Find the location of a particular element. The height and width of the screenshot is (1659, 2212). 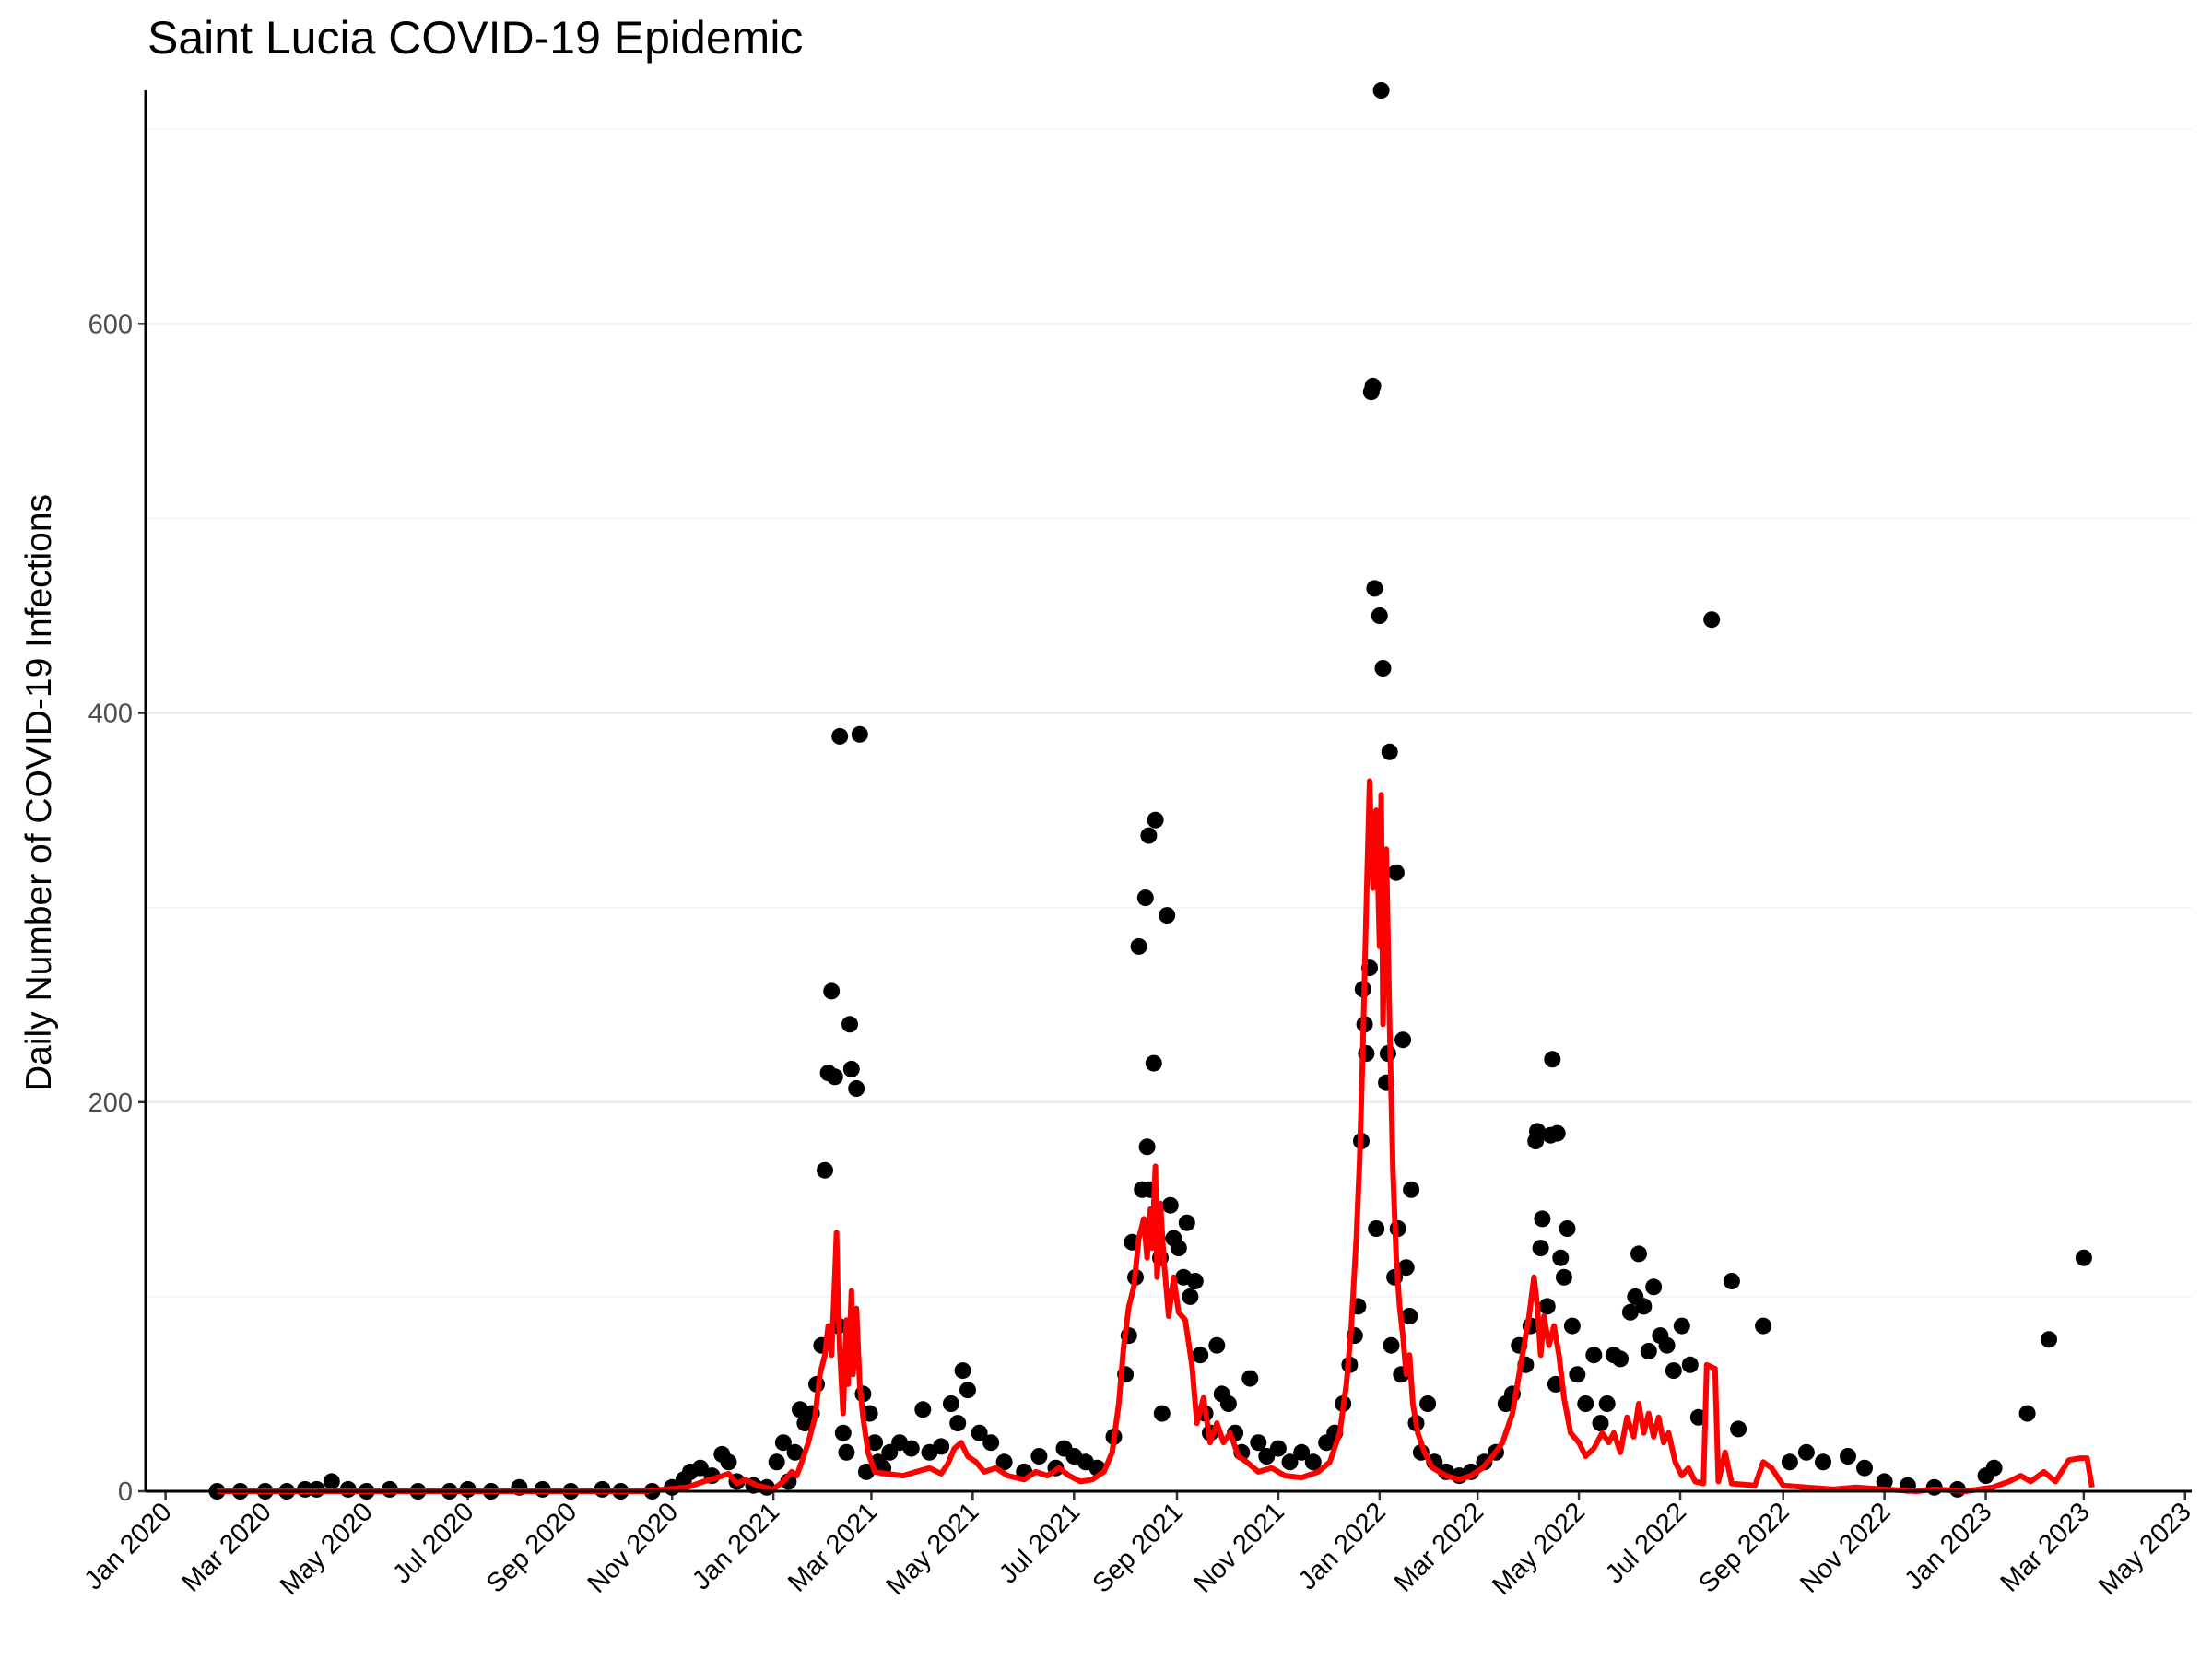

chart-title: Saint Lucia COVID-19 Epidemic is located at coordinates (475, 38).